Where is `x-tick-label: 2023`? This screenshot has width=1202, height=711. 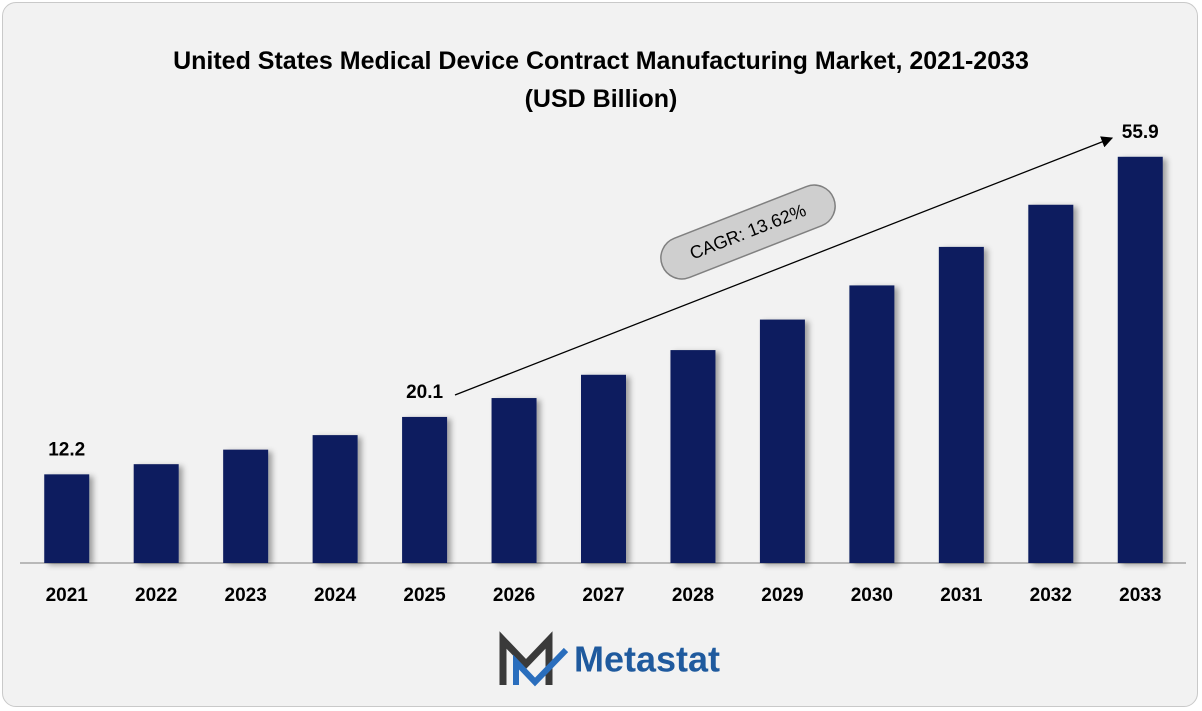
x-tick-label: 2023 is located at coordinates (246, 595).